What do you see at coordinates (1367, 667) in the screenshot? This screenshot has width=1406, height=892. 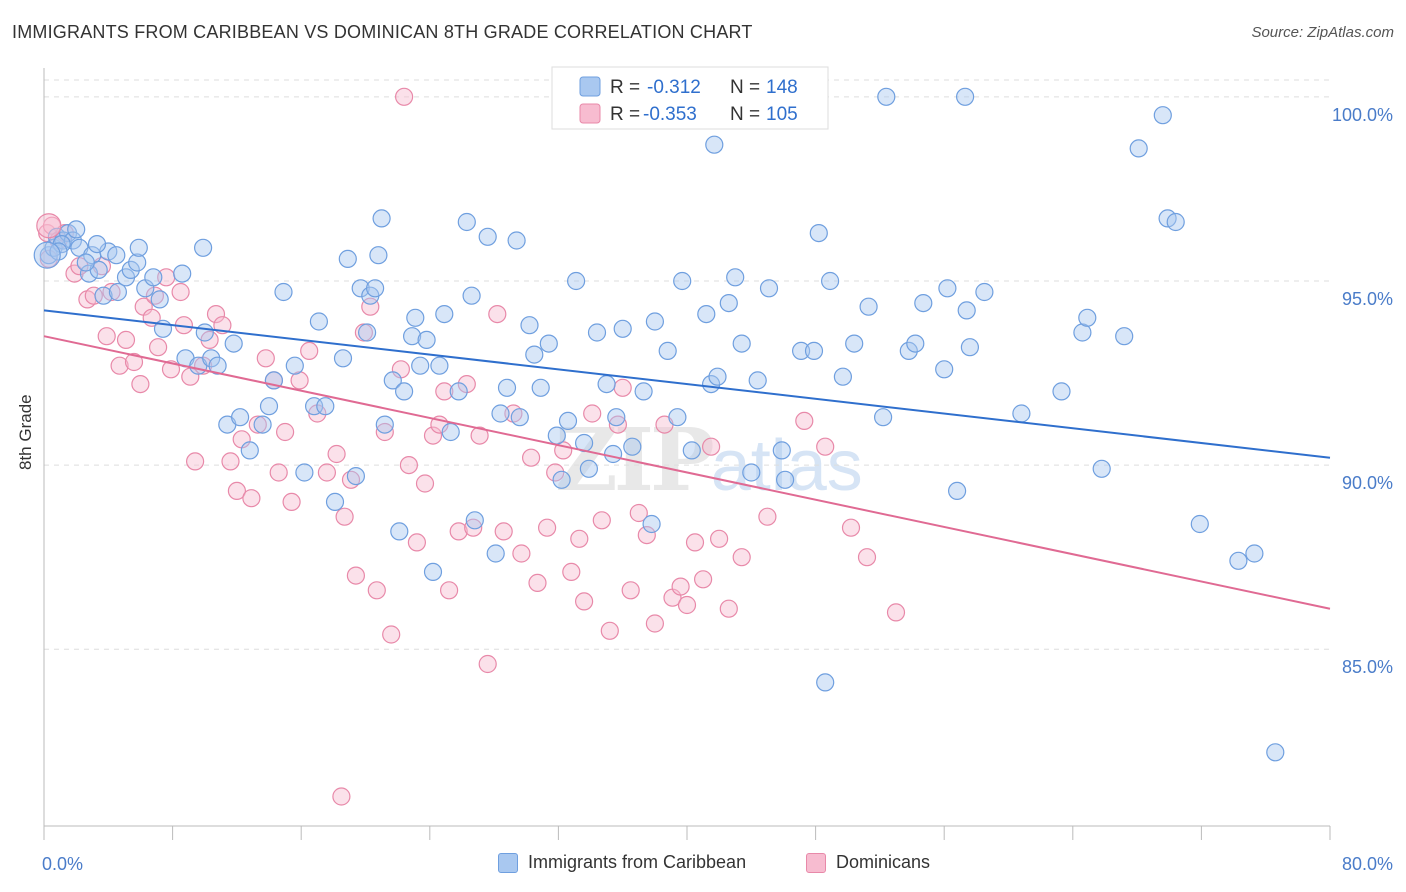 I see `y-tick-label: 85.0%` at bounding box center [1367, 667].